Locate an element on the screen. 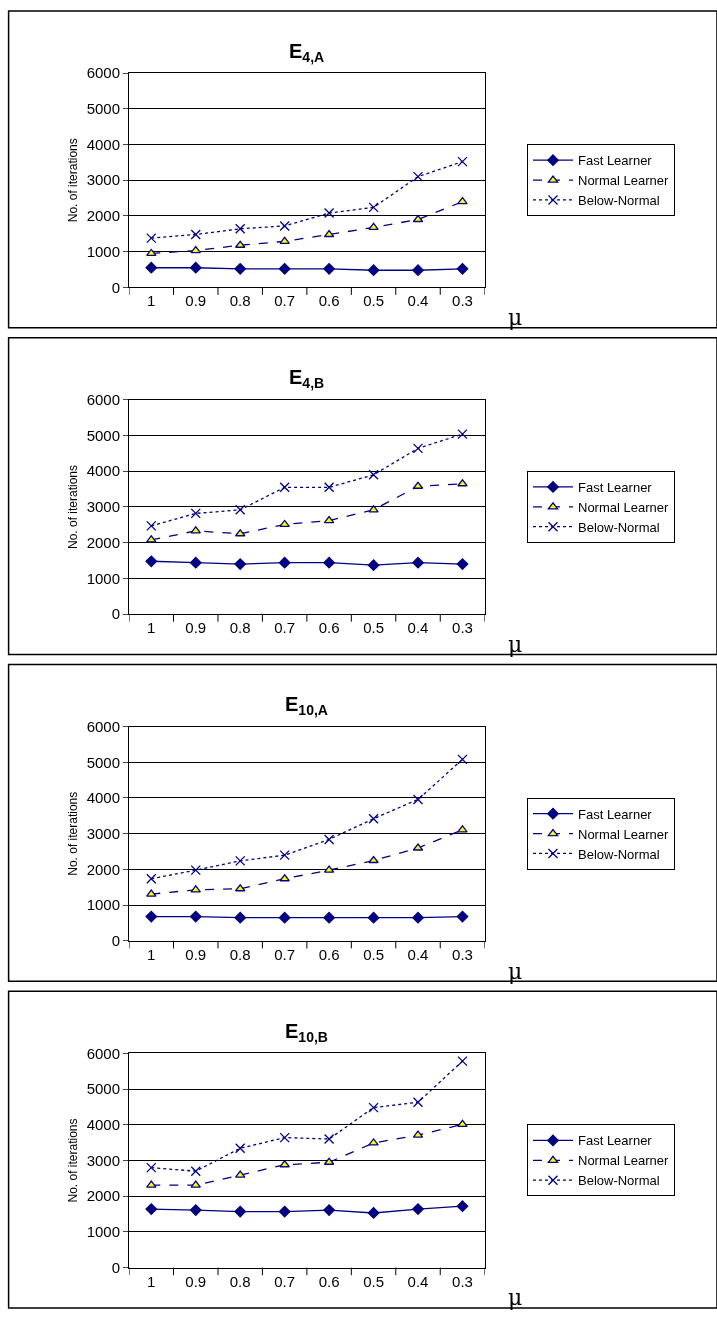  x-tick-label: 0.7 is located at coordinates (285, 301).